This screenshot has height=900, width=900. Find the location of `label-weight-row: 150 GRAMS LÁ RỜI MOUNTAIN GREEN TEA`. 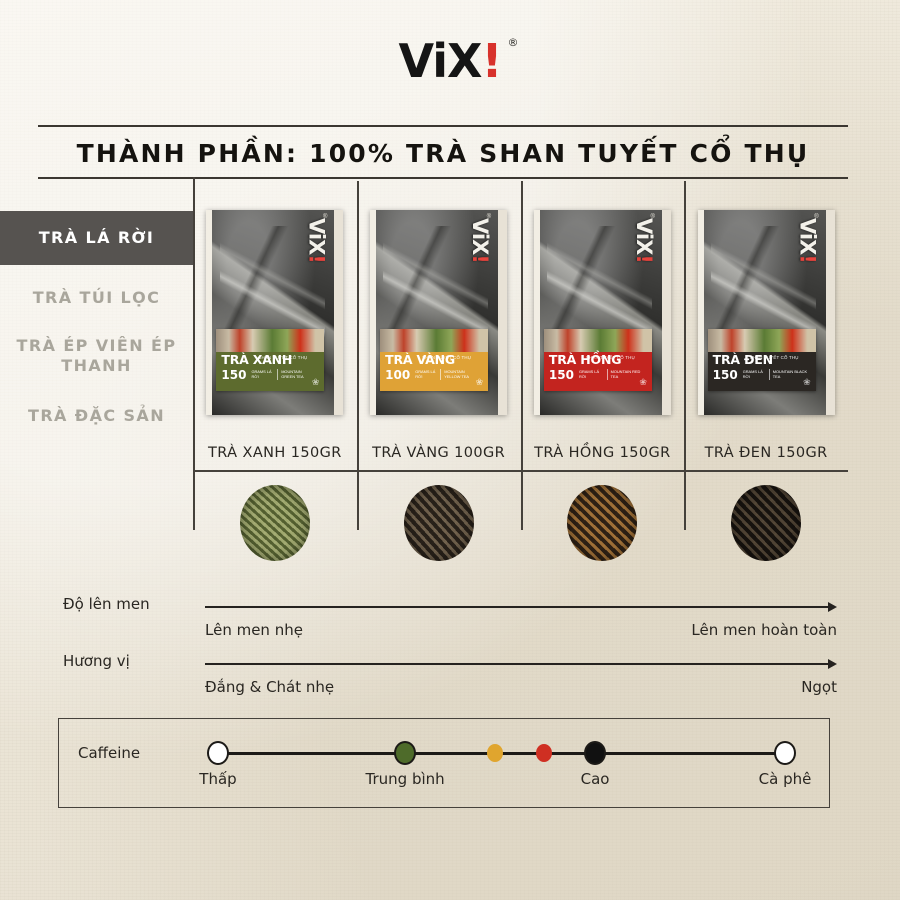

label-weight-row: 150 GRAMS LÁ RỜI MOUNTAIN GREEN TEA is located at coordinates (270, 375).